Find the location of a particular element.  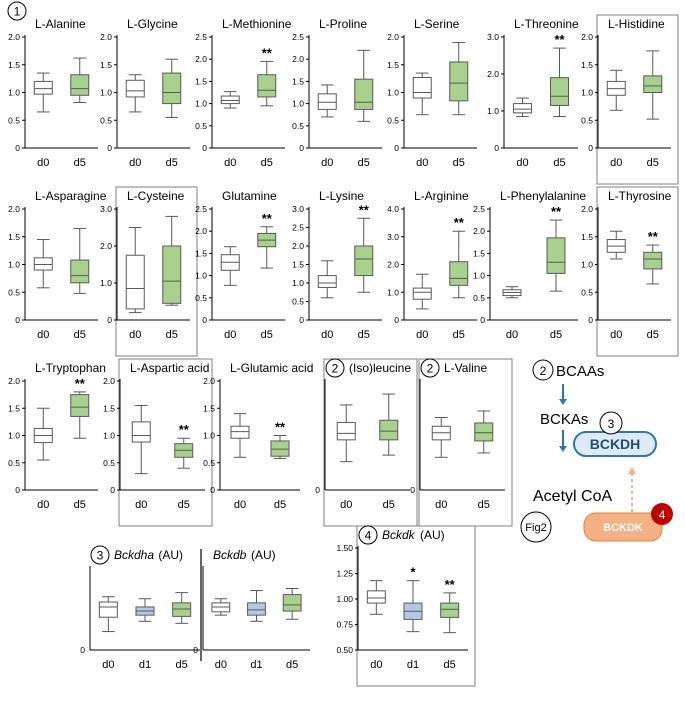

chart-title: L-Phenylalanine is located at coordinates (543, 196).